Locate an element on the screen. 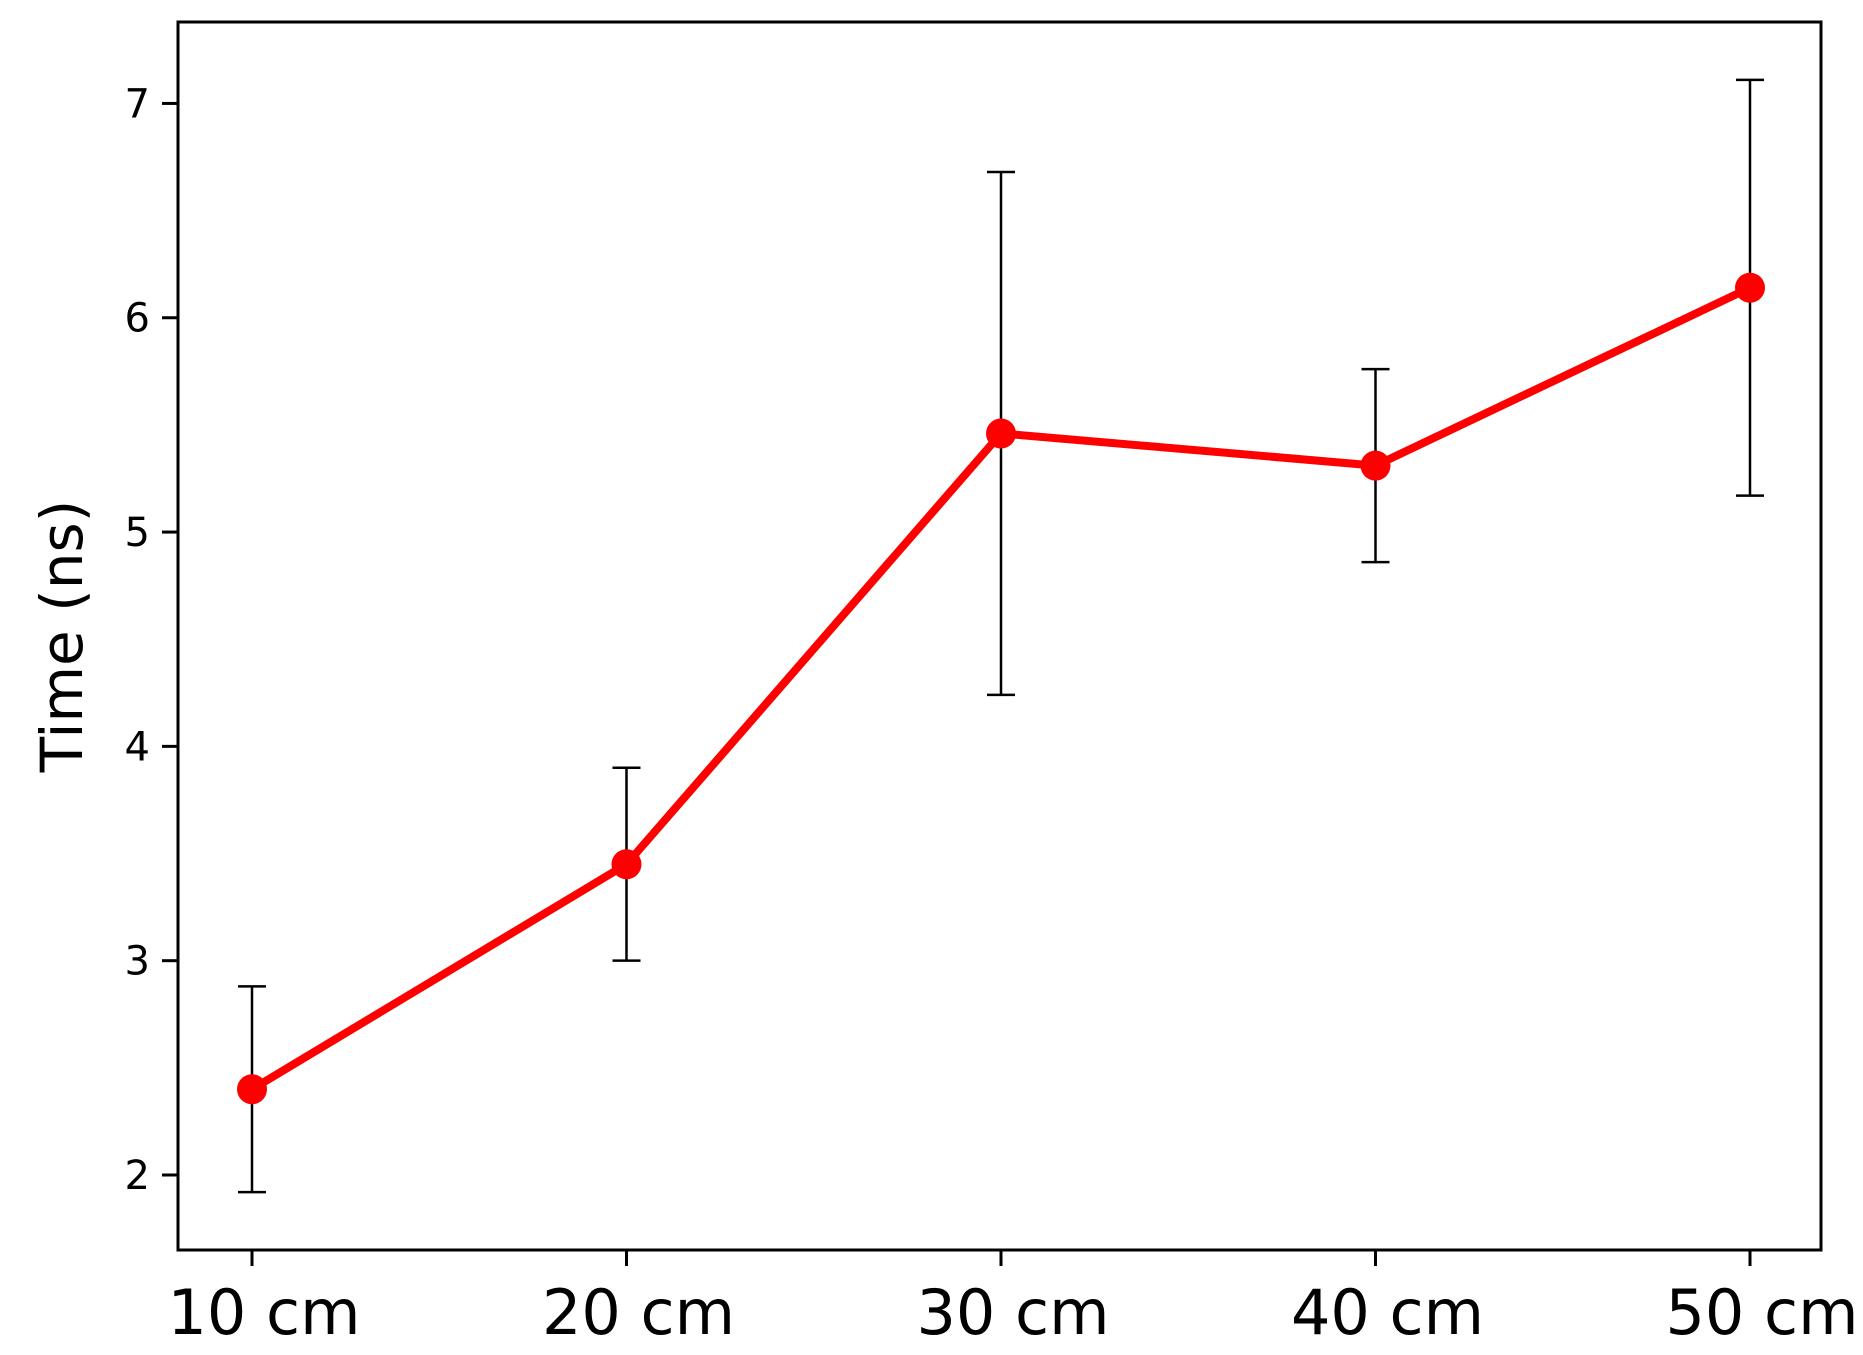  y-axis: 2 3 4 5 6 7 is located at coordinates (151, 640).